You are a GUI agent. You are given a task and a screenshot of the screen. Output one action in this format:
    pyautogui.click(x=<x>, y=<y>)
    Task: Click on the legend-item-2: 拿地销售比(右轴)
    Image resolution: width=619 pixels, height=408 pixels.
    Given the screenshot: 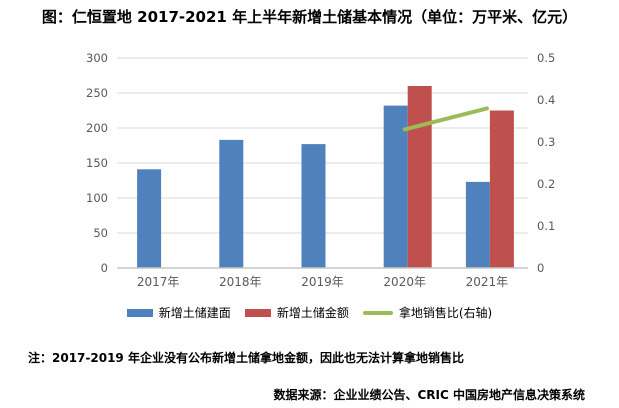 What is the action you would take?
    pyautogui.click(x=427, y=312)
    